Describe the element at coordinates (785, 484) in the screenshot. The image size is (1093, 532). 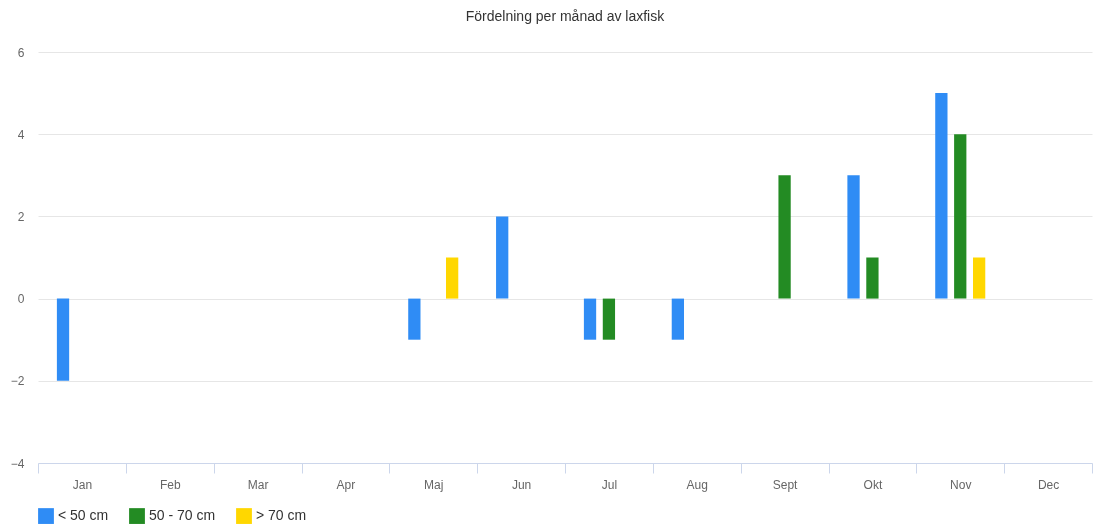
I see `x-tick-label: Sept` at that location.